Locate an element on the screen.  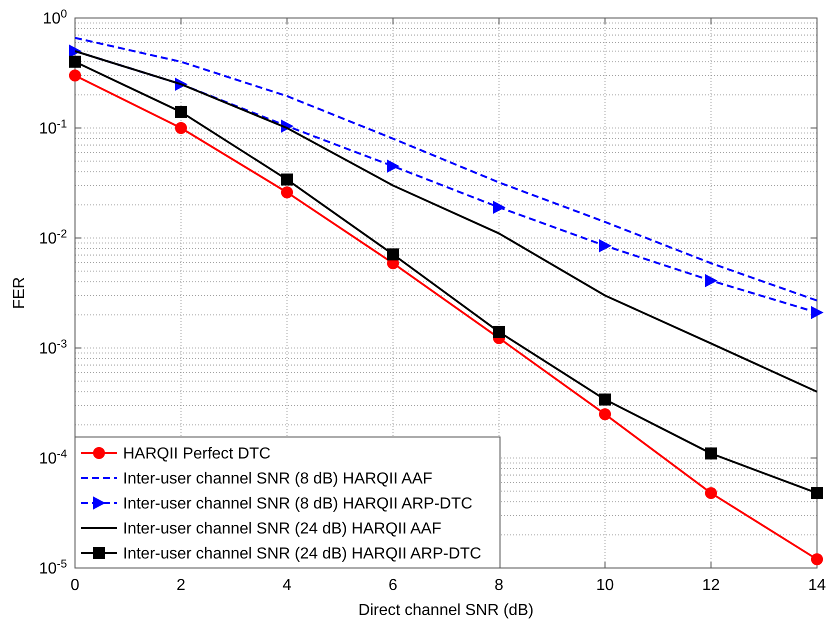
legend-label: Inter-user channel SNR (24 dB) HARQII AAF is located at coordinates (282, 529).